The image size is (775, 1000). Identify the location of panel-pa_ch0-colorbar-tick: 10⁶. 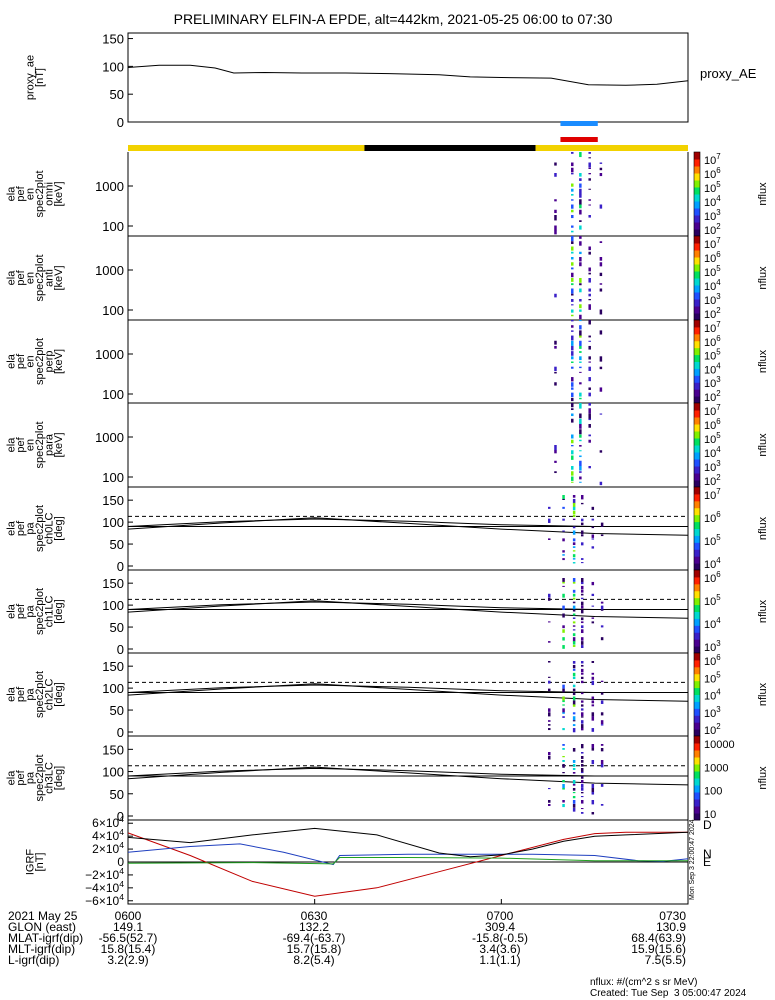
(712, 517).